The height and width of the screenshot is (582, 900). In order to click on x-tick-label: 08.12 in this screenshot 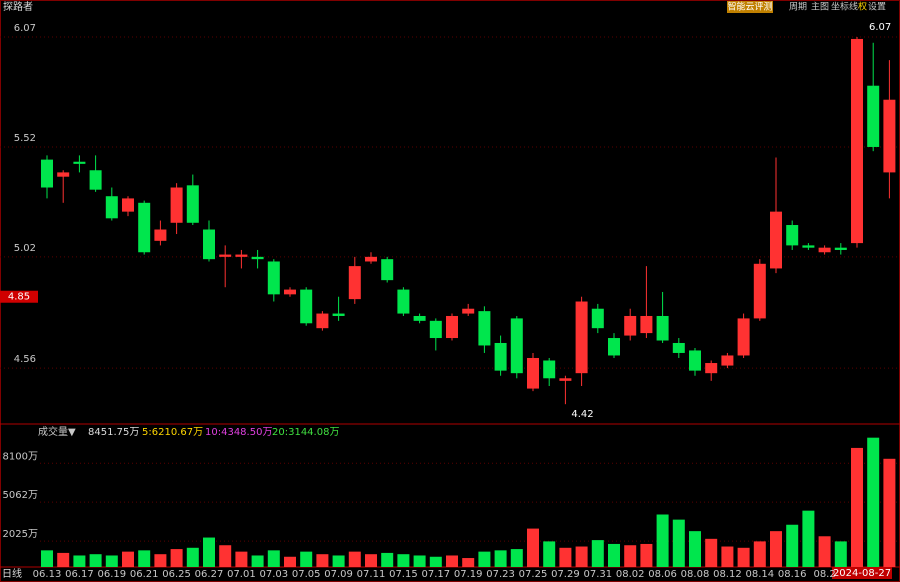, I will do `click(727, 574)`.